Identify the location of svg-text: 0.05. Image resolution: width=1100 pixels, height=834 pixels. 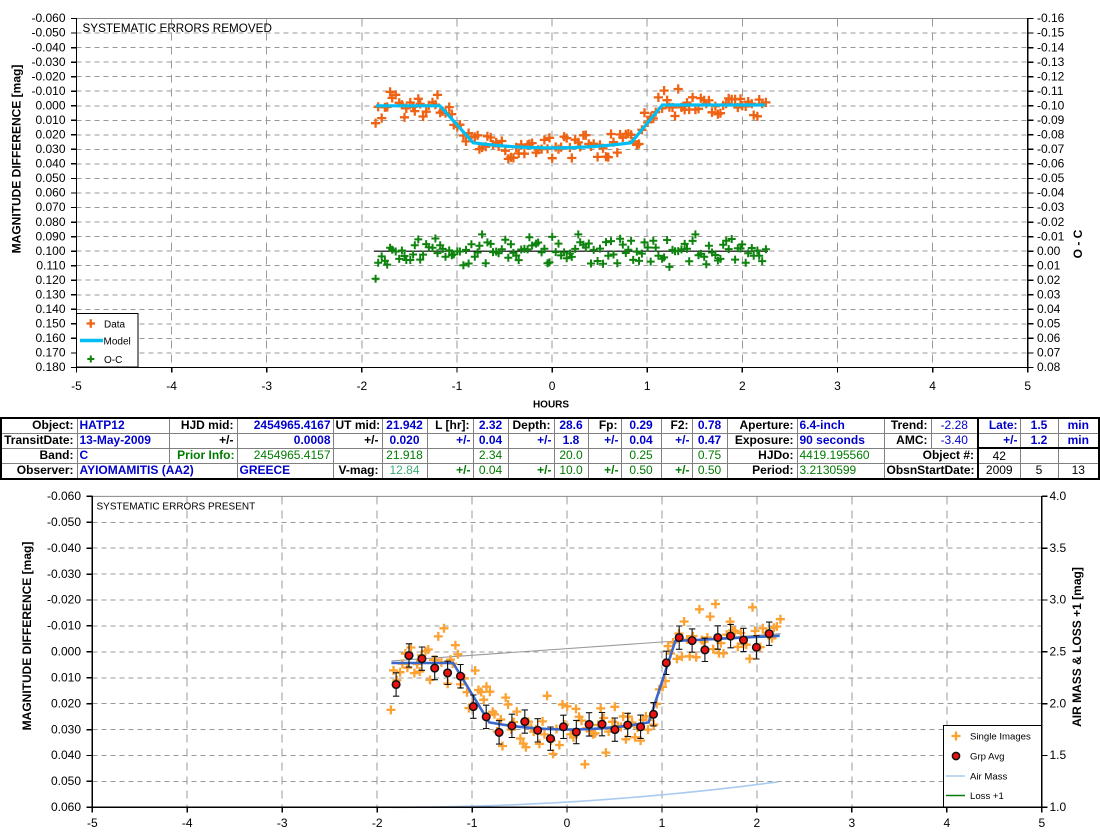
(1049, 324).